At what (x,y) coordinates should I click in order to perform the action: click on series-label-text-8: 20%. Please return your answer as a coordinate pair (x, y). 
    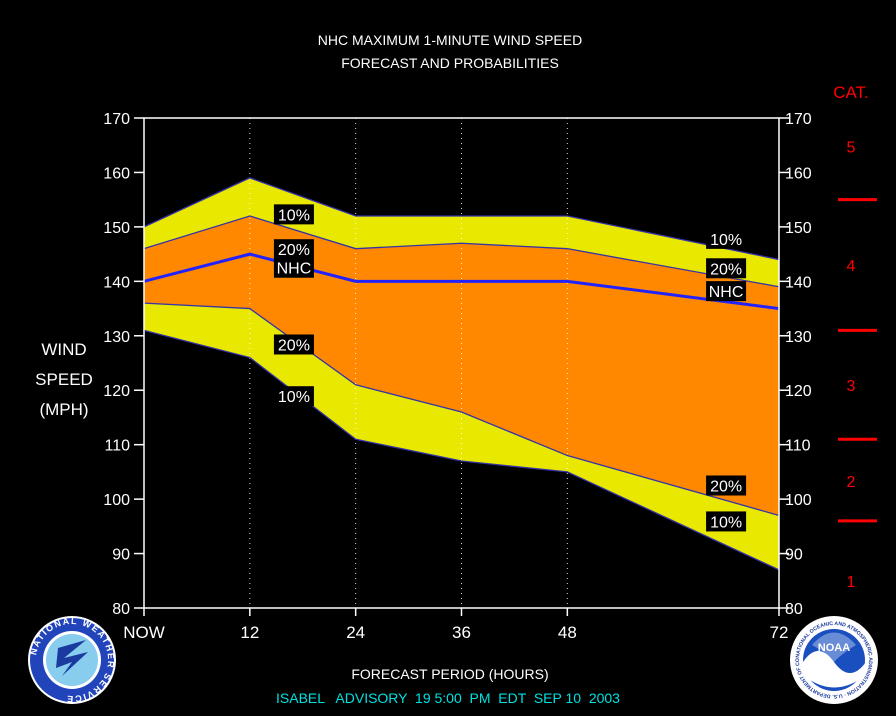
    Looking at the image, I should click on (726, 487).